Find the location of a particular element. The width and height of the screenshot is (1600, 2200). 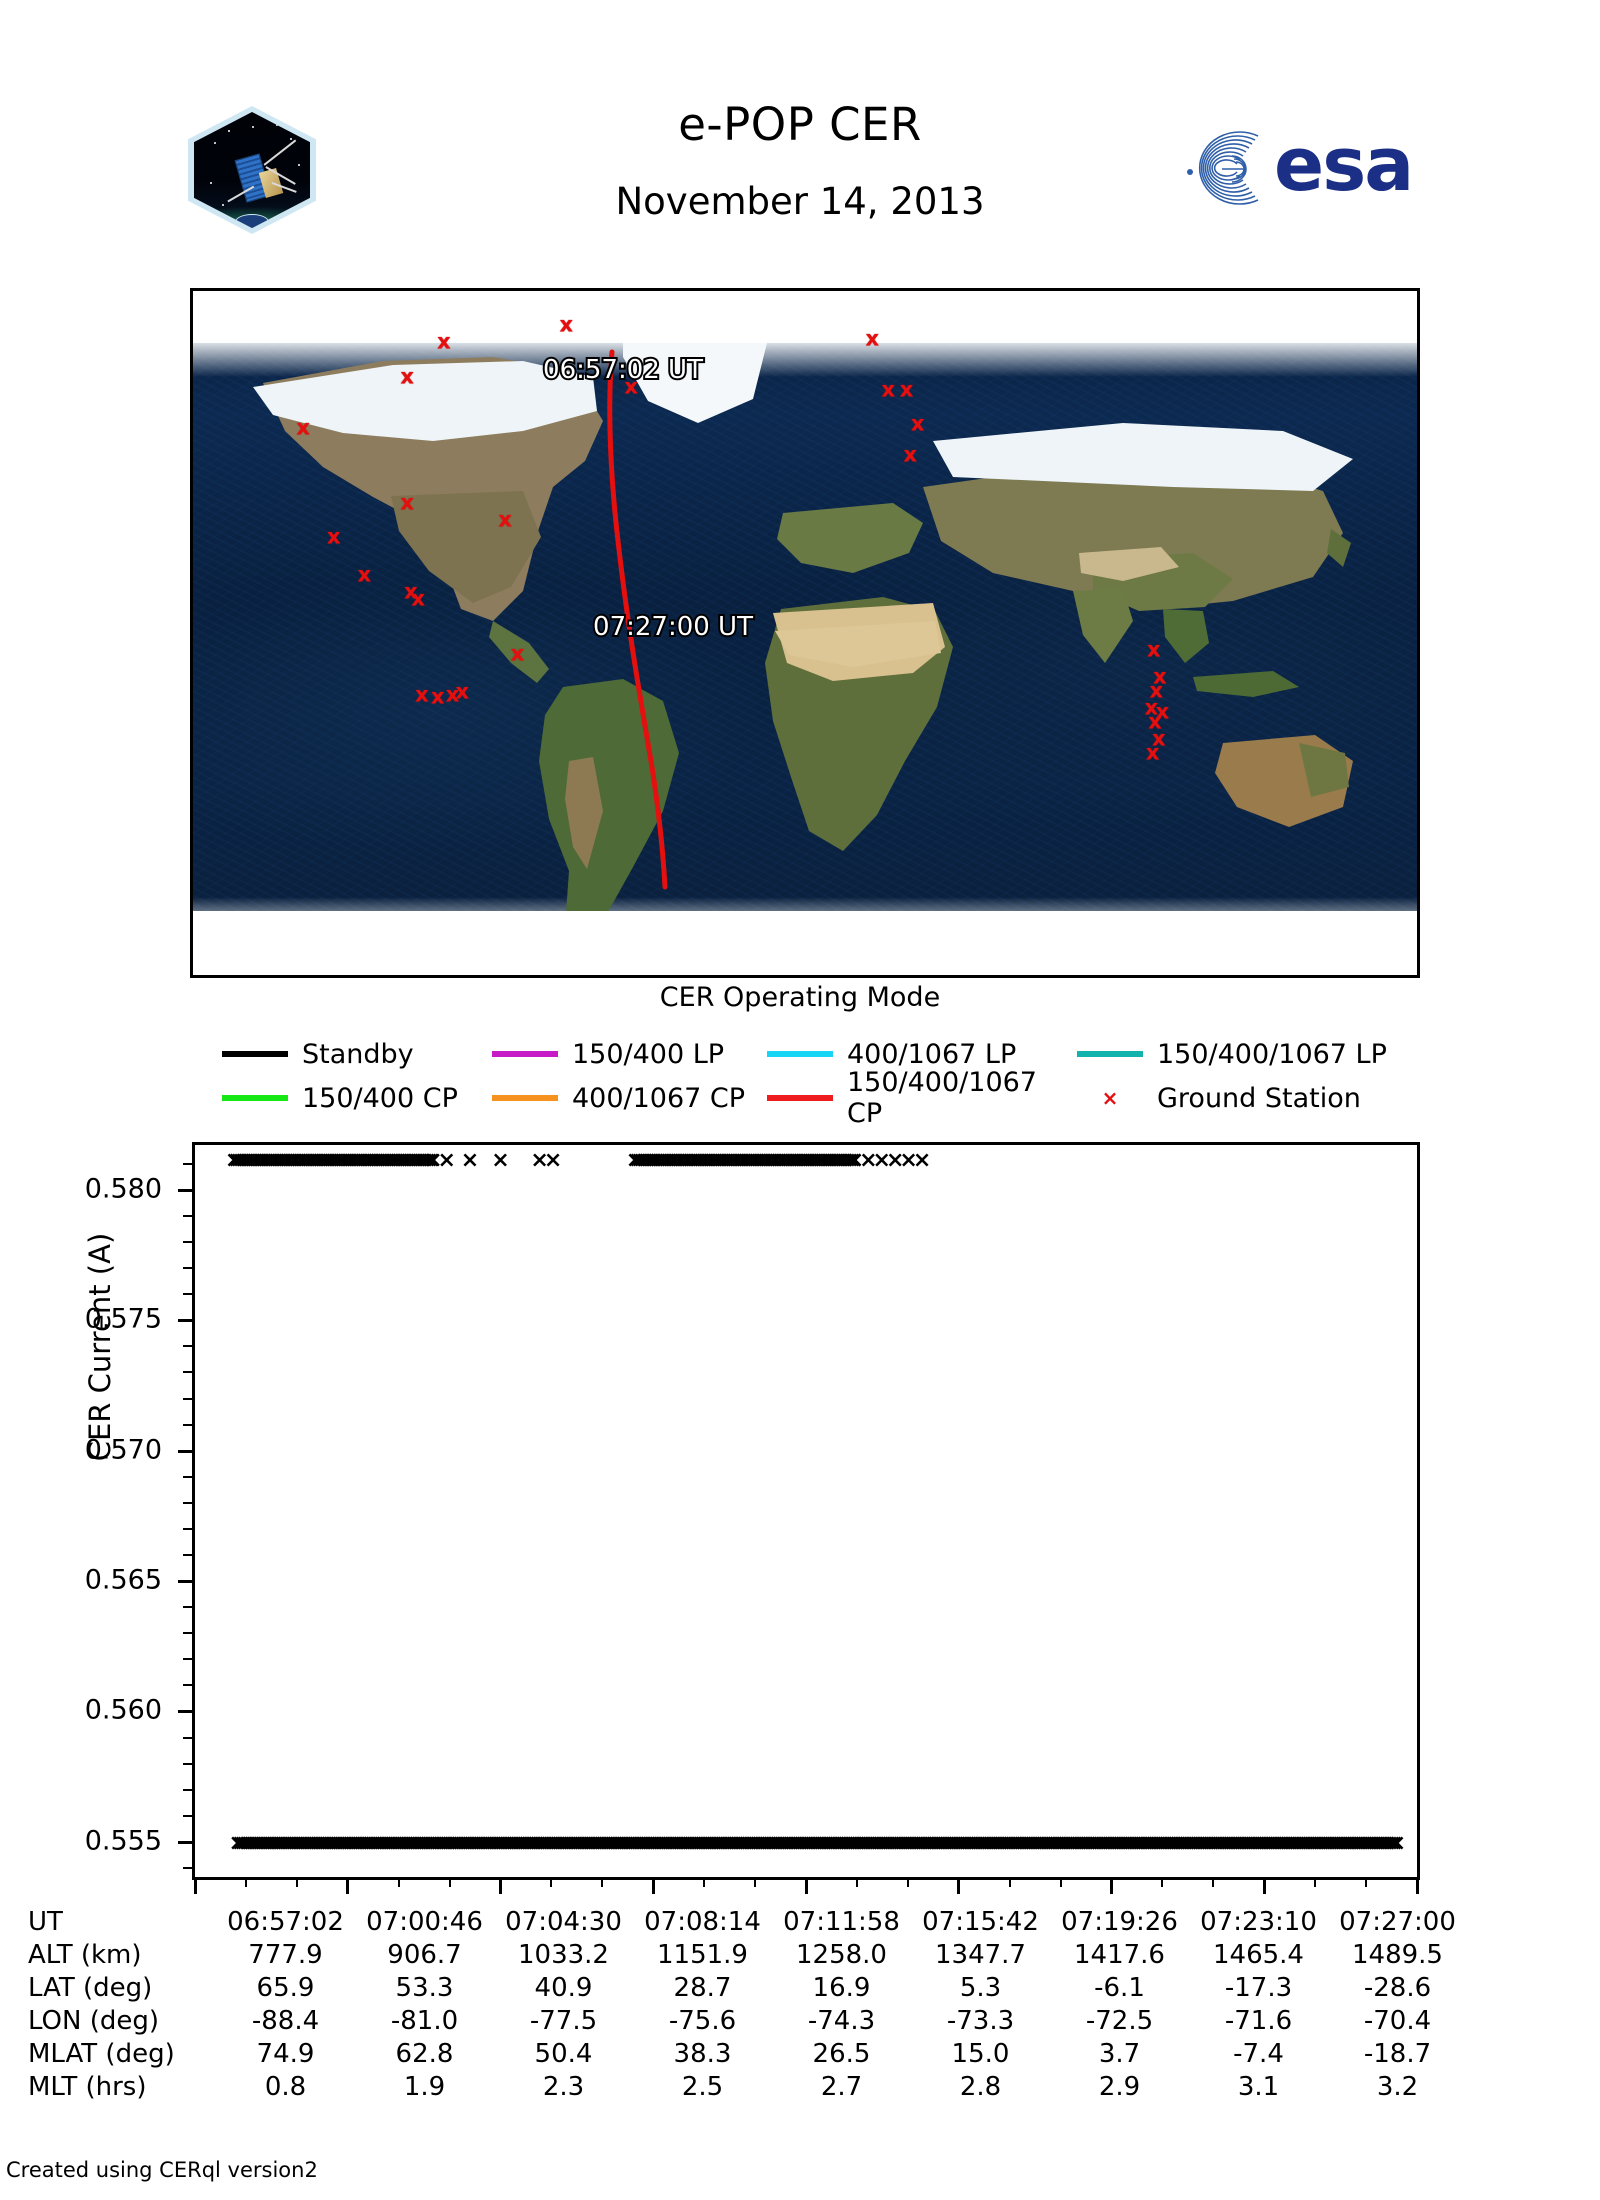

orbit-ground-track is located at coordinates (637, 619).